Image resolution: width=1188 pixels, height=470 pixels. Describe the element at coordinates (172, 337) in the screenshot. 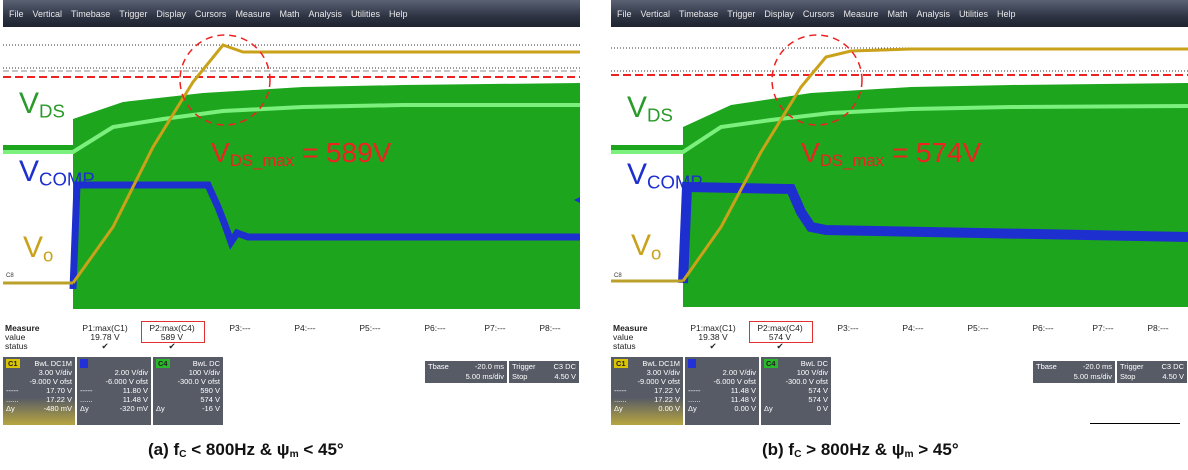

I see `p2-value: 589 V` at that location.